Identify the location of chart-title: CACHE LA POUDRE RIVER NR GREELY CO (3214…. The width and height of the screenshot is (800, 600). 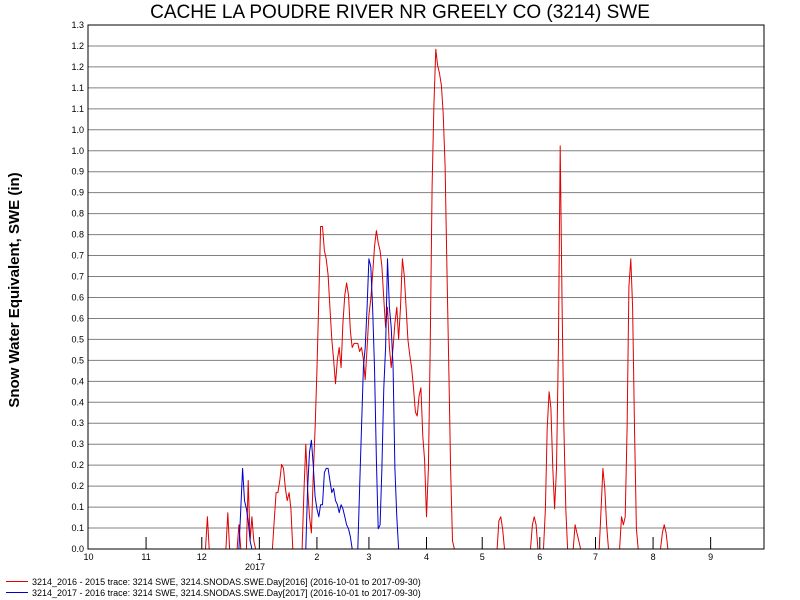
(400, 12).